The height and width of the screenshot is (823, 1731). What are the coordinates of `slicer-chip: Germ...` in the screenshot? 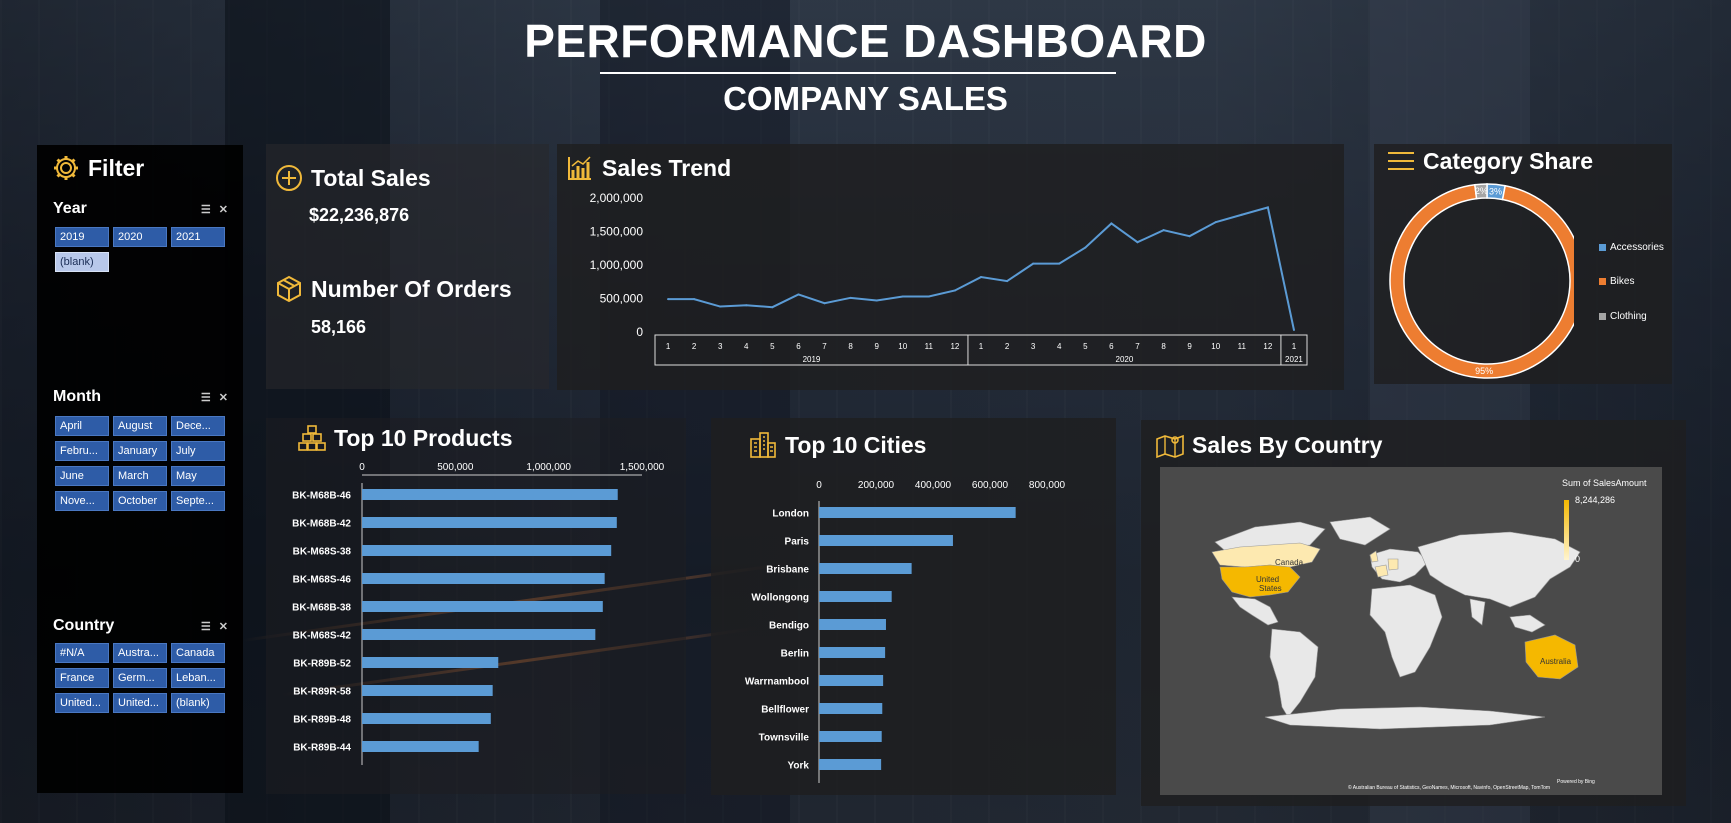 It's located at (140, 678).